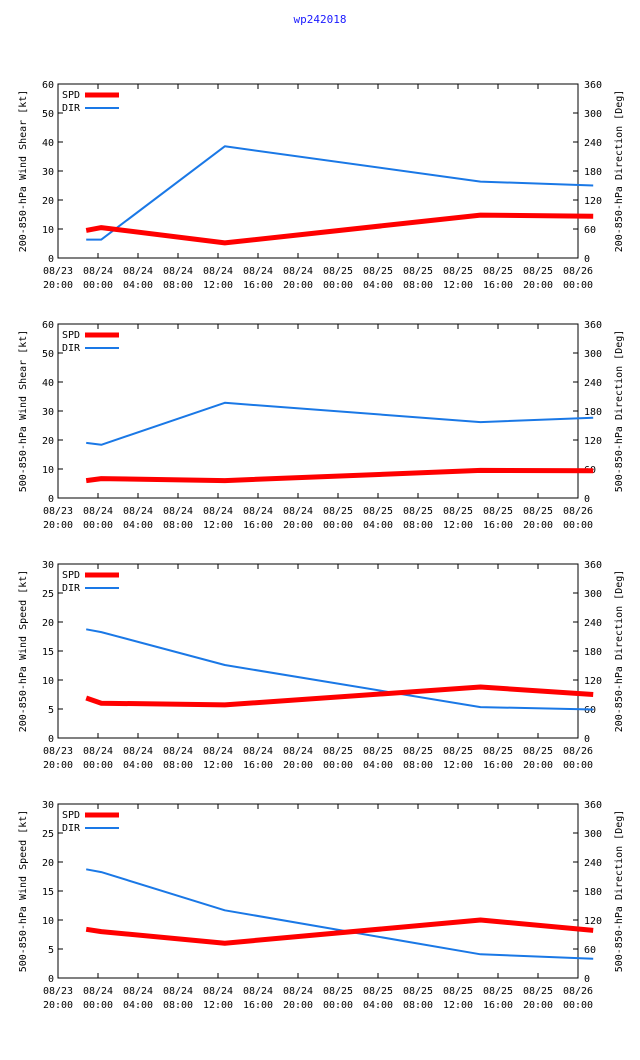 The height and width of the screenshot is (1060, 640). Describe the element at coordinates (58, 511) in the screenshot. I see `x-tick-label-date: 08/23` at that location.